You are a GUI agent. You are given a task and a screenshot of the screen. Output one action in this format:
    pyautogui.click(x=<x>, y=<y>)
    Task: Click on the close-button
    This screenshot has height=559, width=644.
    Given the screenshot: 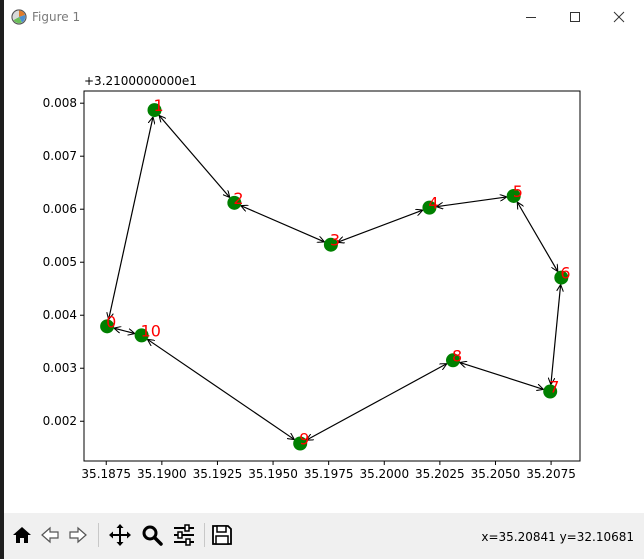 What is the action you would take?
    pyautogui.click(x=619, y=16)
    